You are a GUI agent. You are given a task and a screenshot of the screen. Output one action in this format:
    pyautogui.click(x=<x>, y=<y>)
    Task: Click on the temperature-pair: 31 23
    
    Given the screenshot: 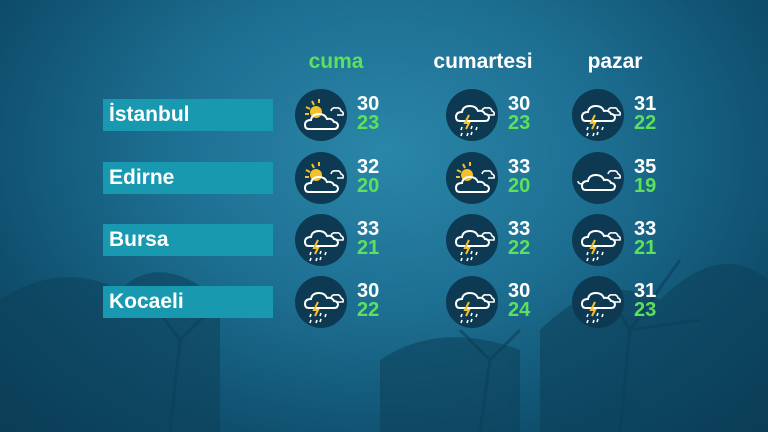 What is the action you would take?
    pyautogui.click(x=645, y=300)
    